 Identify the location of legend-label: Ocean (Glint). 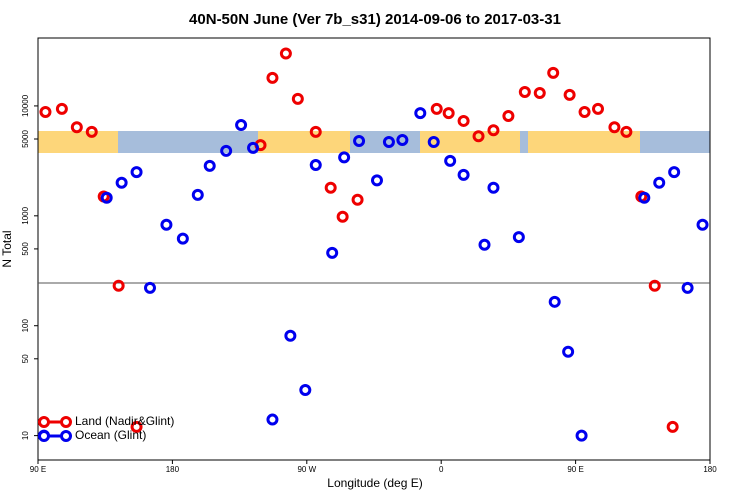
(110, 435).